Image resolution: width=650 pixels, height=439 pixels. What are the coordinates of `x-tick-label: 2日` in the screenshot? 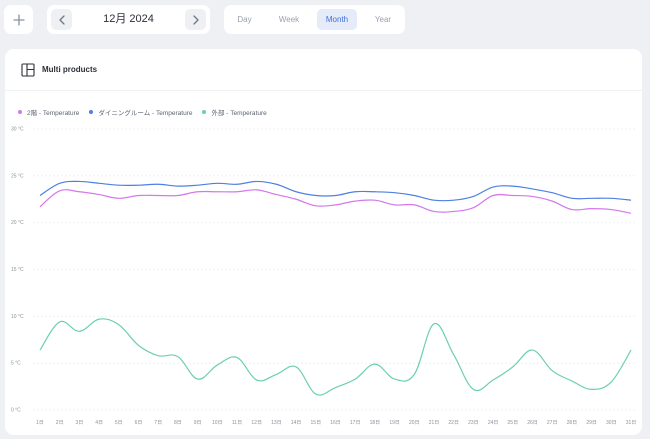 It's located at (60, 423).